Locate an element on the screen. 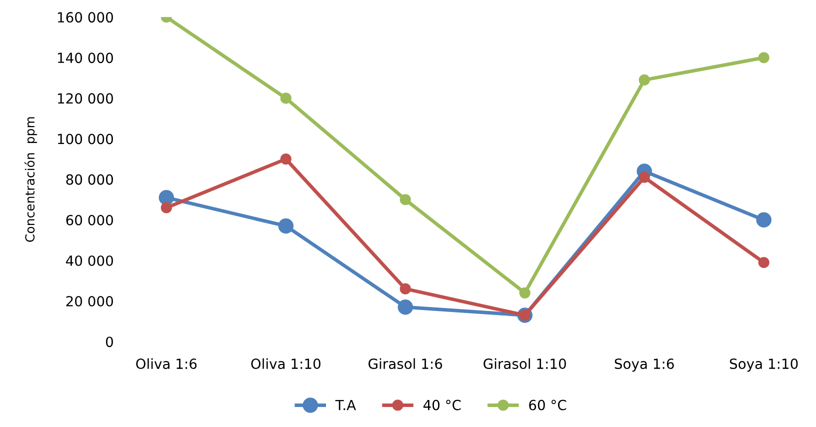  y-tick-label: 100 000 is located at coordinates (85, 139).